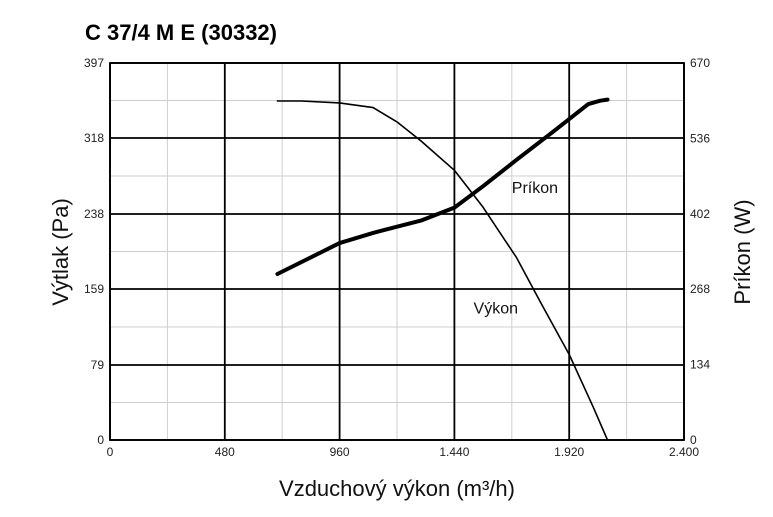 Image resolution: width=773 pixels, height=517 pixels. Describe the element at coordinates (454, 452) in the screenshot. I see `x-tick-label: 1.440` at that location.